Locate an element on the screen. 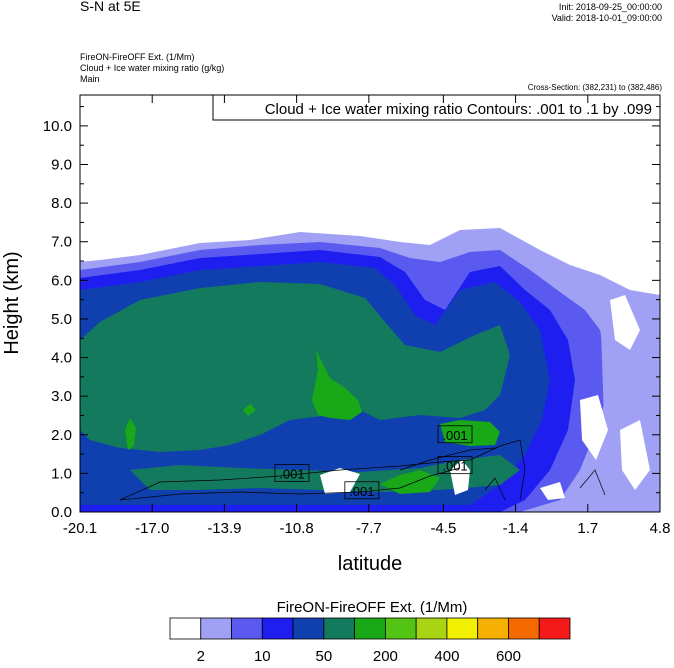  contour-title-box is located at coordinates (436, 107).